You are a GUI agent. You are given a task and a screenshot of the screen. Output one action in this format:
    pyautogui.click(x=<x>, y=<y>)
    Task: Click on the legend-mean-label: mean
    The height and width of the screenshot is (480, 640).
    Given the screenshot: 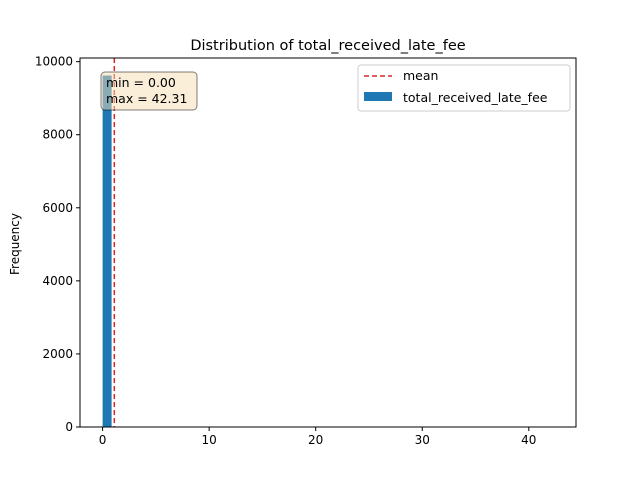 What is the action you would take?
    pyautogui.click(x=420, y=75)
    